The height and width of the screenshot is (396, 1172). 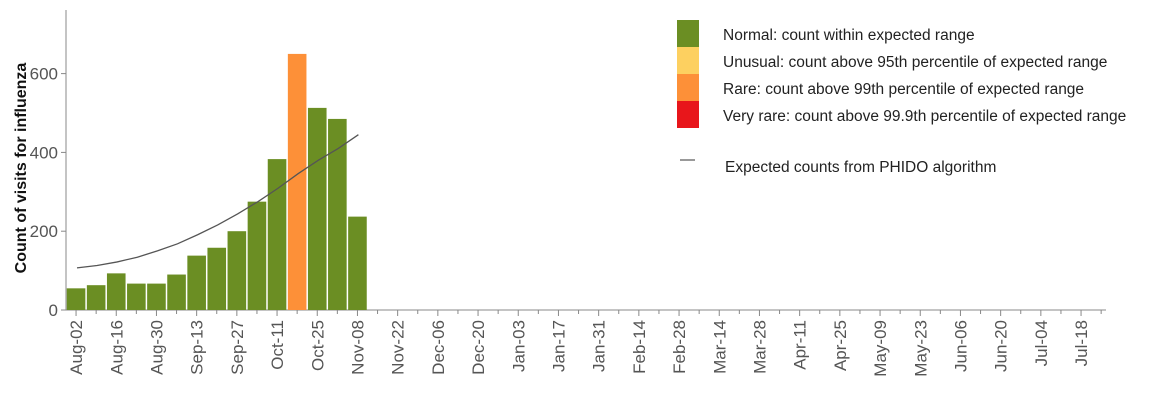 I want to click on x-tick-label: Feb-28, so click(x=679, y=347).